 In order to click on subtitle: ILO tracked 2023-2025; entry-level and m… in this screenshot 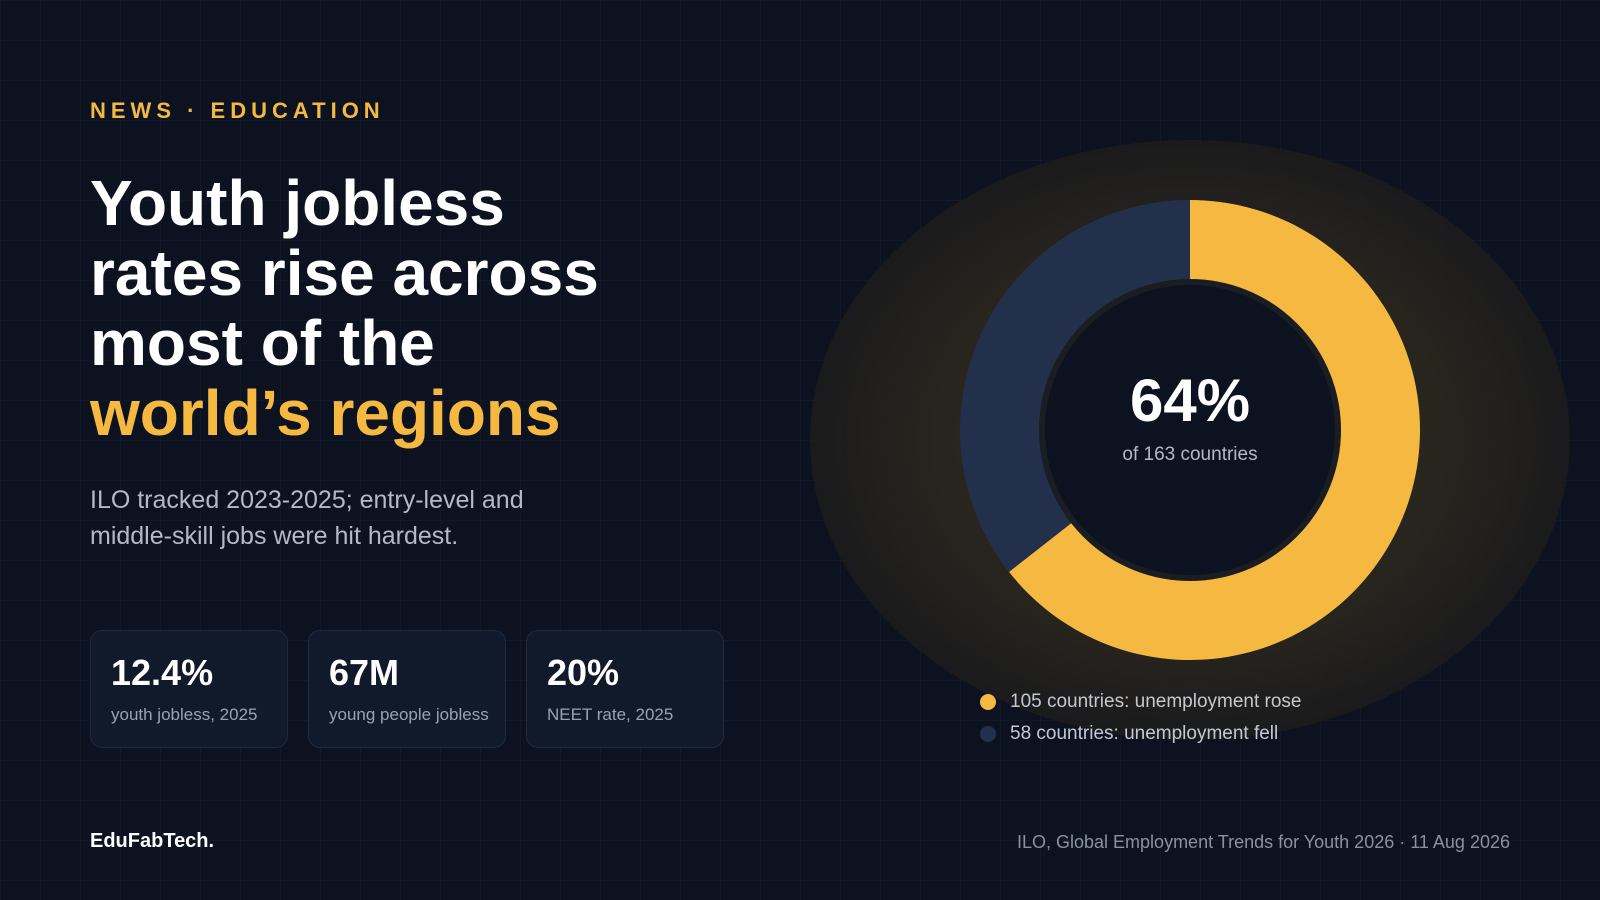, I will do `click(307, 518)`.